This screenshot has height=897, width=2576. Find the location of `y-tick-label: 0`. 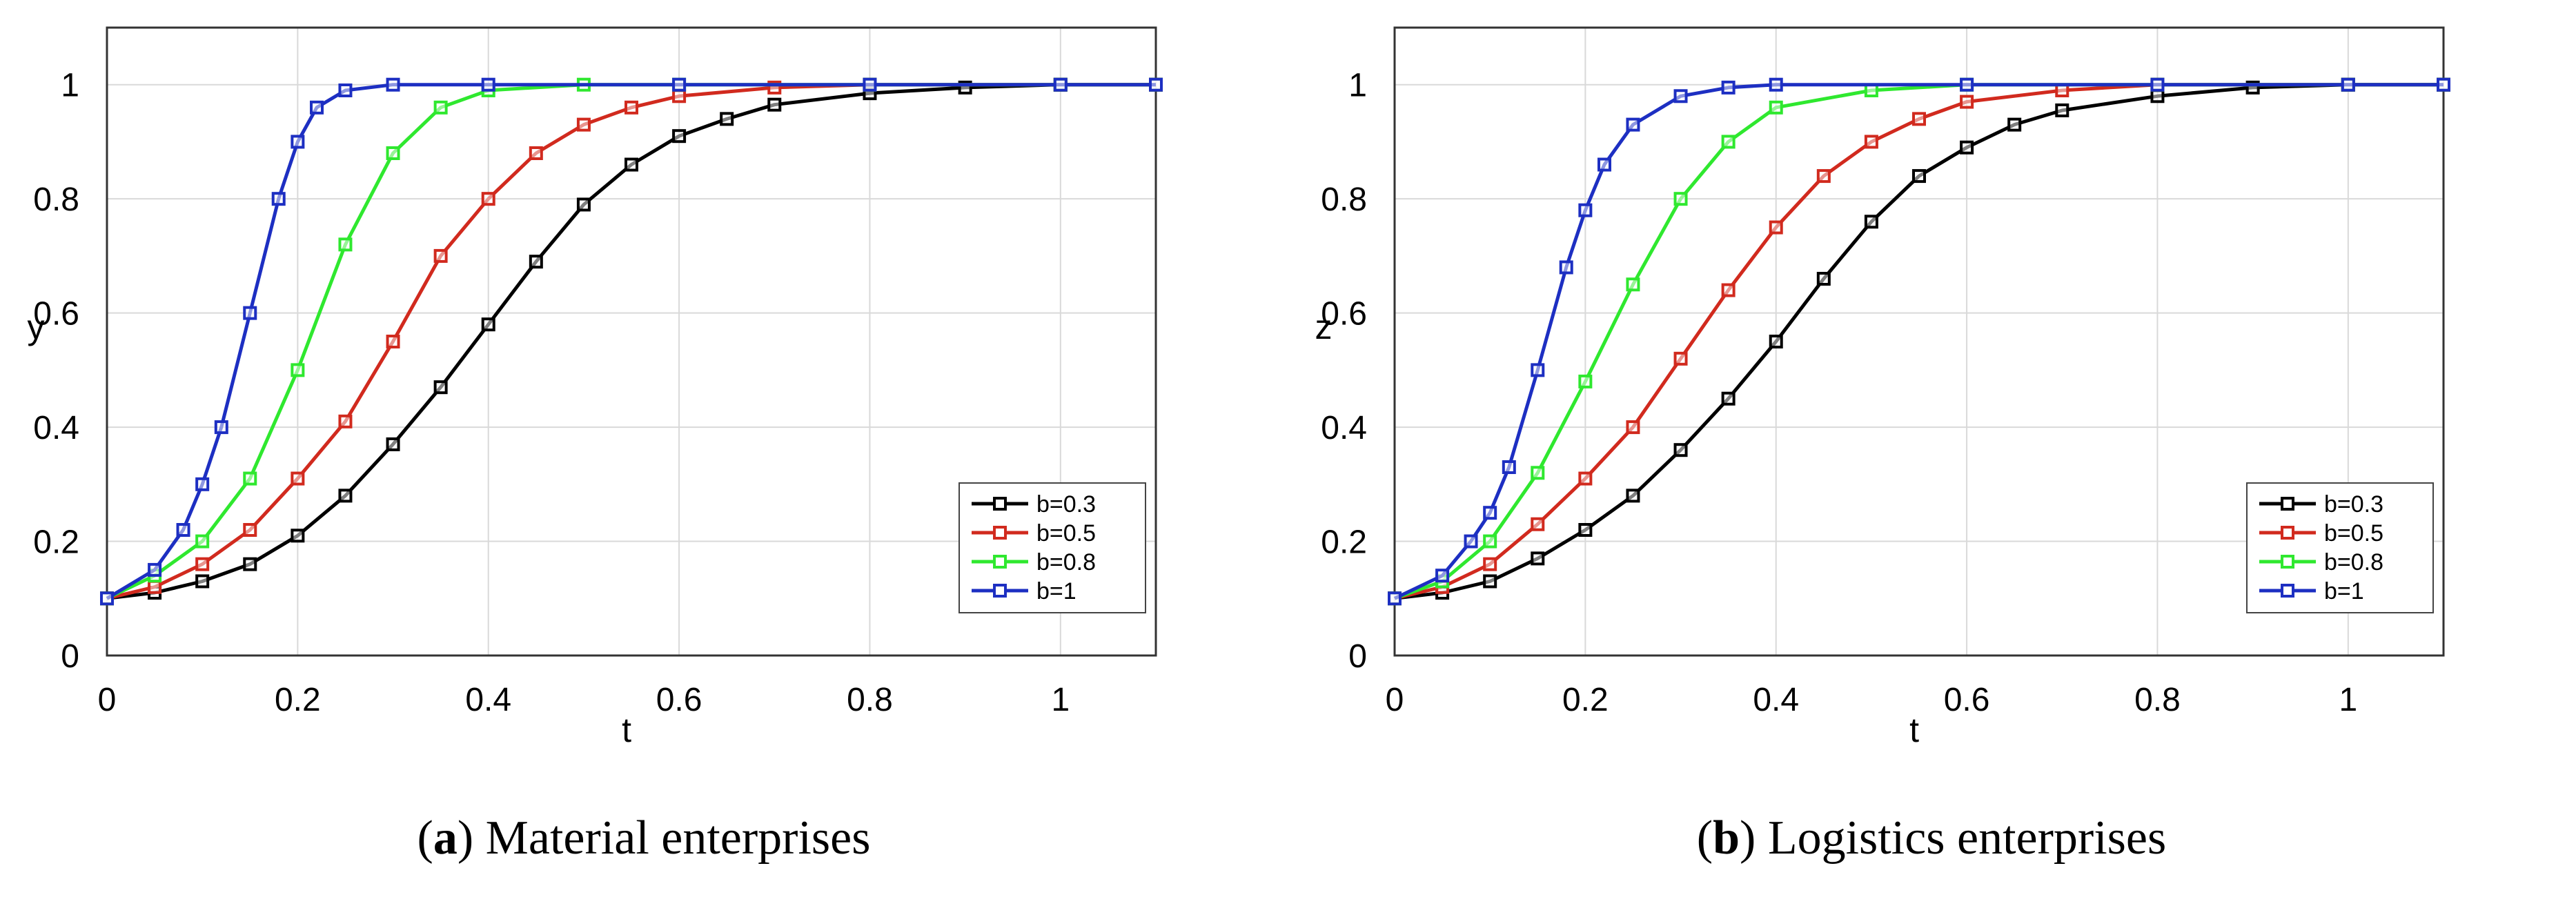

y-tick-label: 0 is located at coordinates (1357, 656).